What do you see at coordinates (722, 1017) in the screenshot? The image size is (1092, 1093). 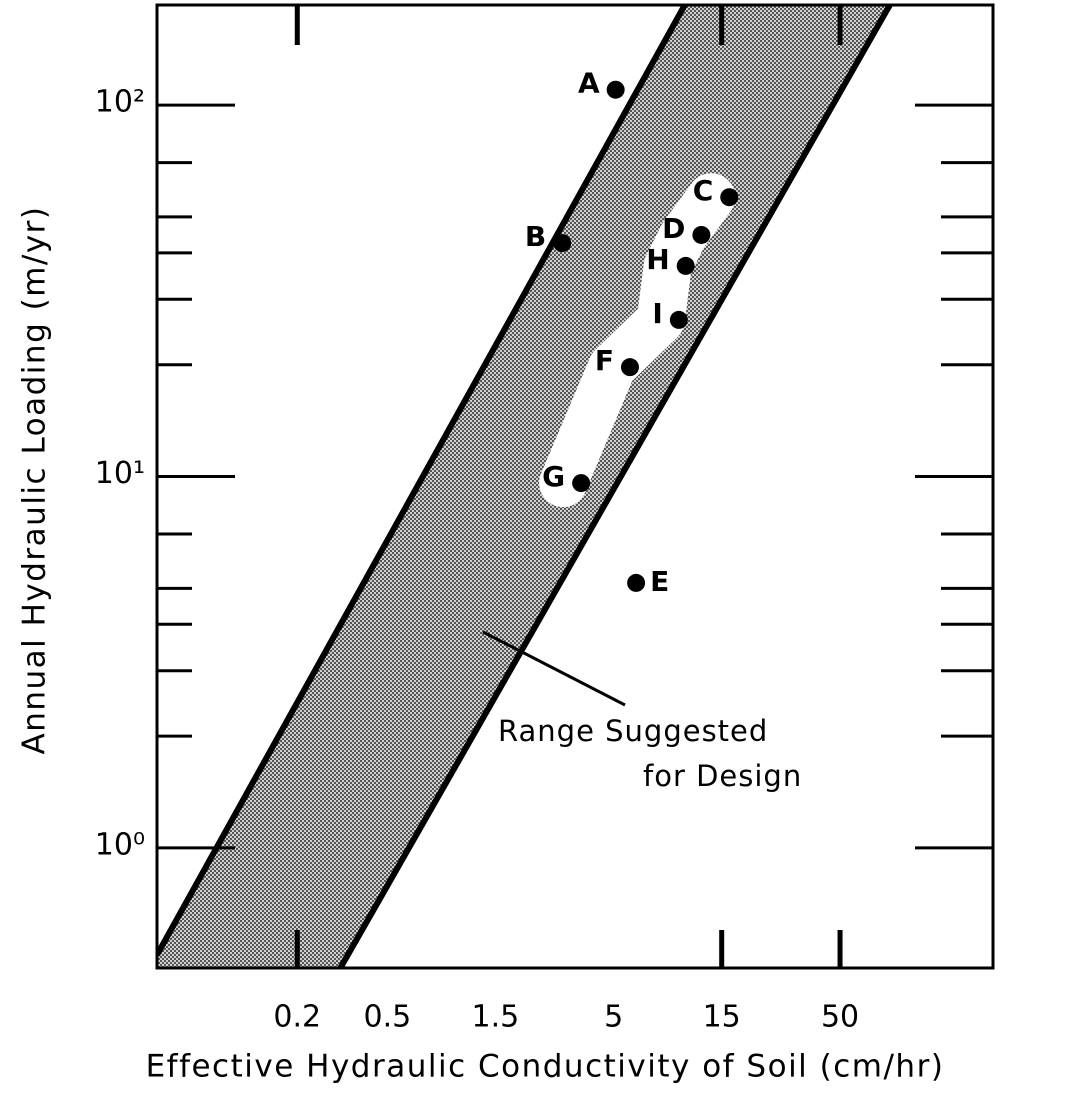 I see `x-tick-label: 15` at bounding box center [722, 1017].